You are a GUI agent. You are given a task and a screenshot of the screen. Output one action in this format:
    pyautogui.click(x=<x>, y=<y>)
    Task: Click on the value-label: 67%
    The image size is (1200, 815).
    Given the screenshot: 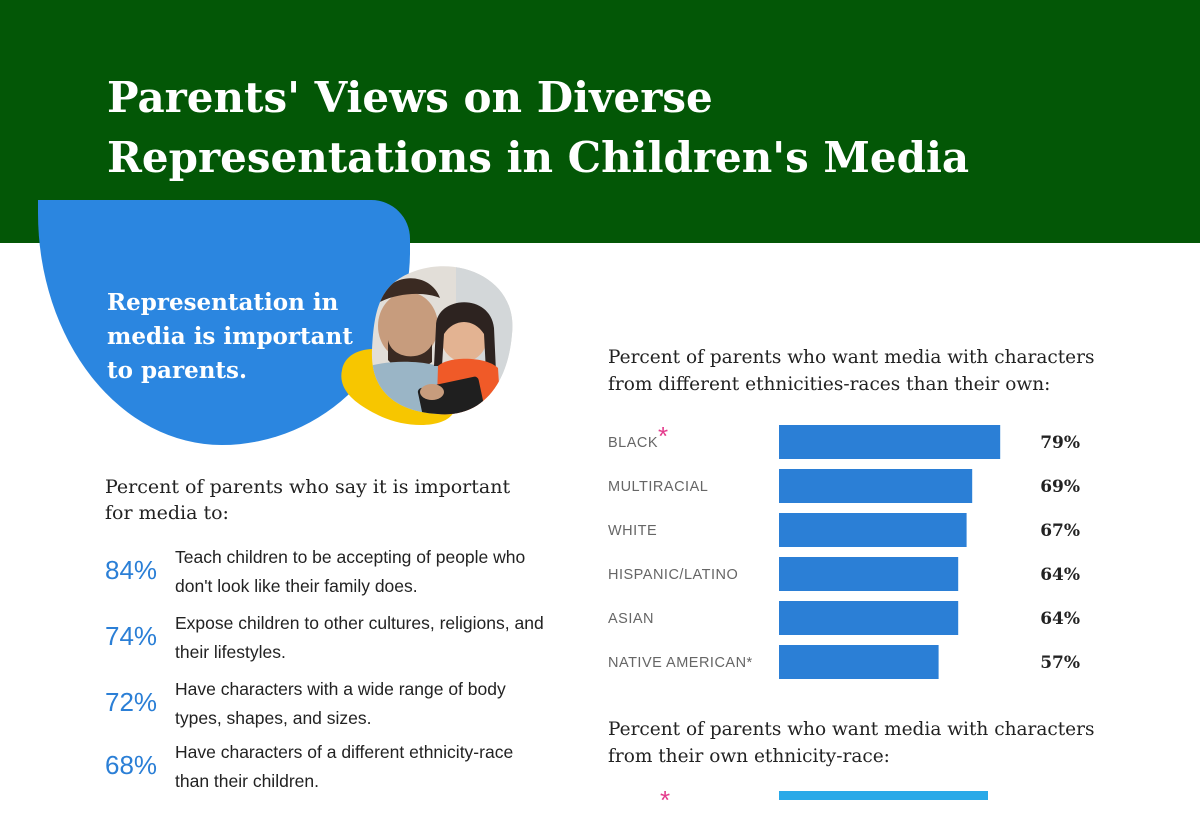 What is the action you would take?
    pyautogui.click(x=1060, y=531)
    